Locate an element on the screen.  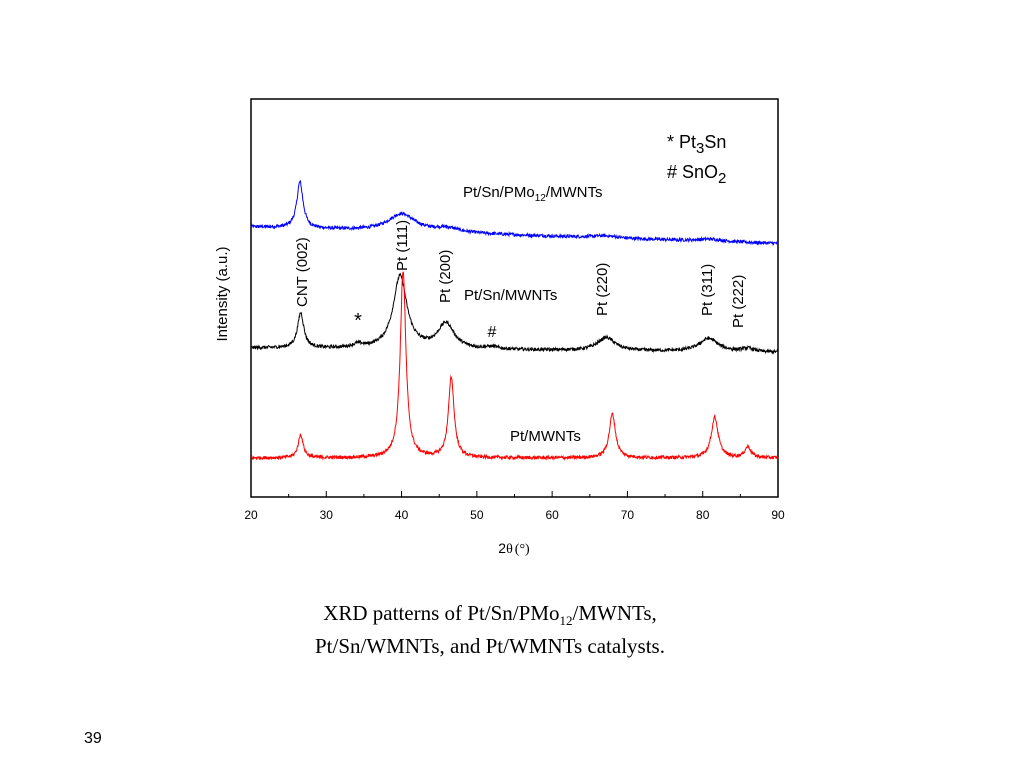
pt3sn-marker: * is located at coordinates (358, 321).